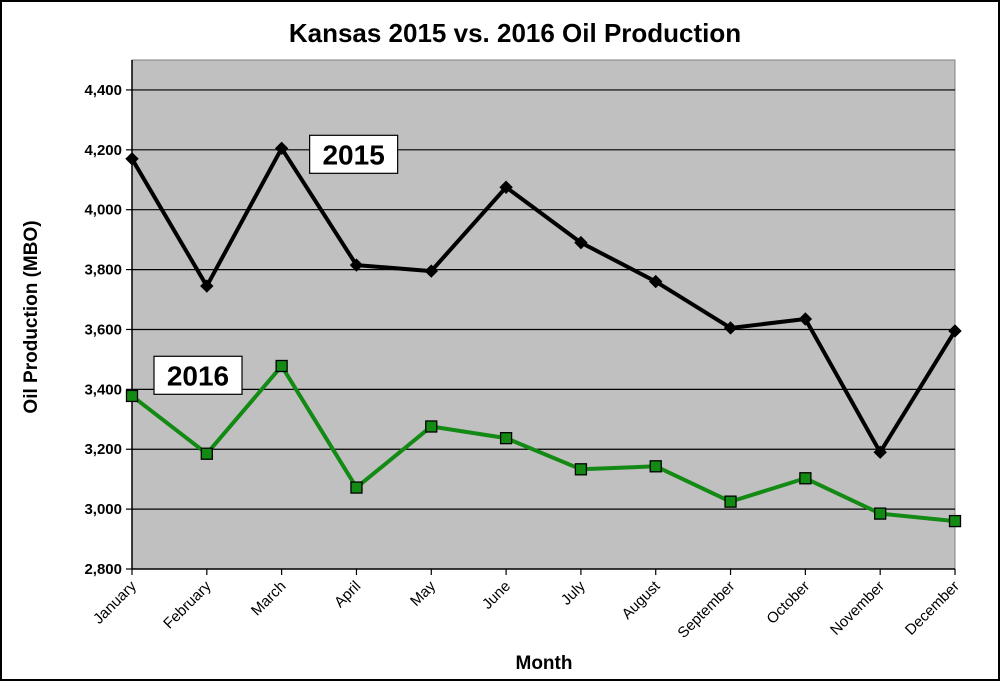 The image size is (1000, 683). Describe the element at coordinates (103, 150) in the screenshot. I see `y-tick-label: 4,200` at that location.